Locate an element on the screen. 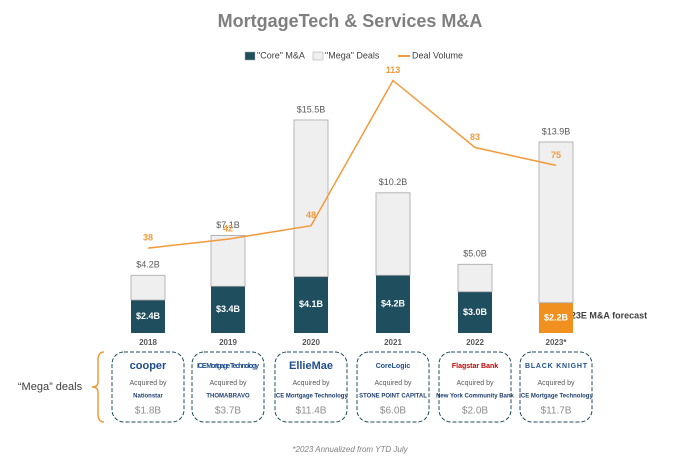 The image size is (700, 461). deal-target: cooper is located at coordinates (148, 366).